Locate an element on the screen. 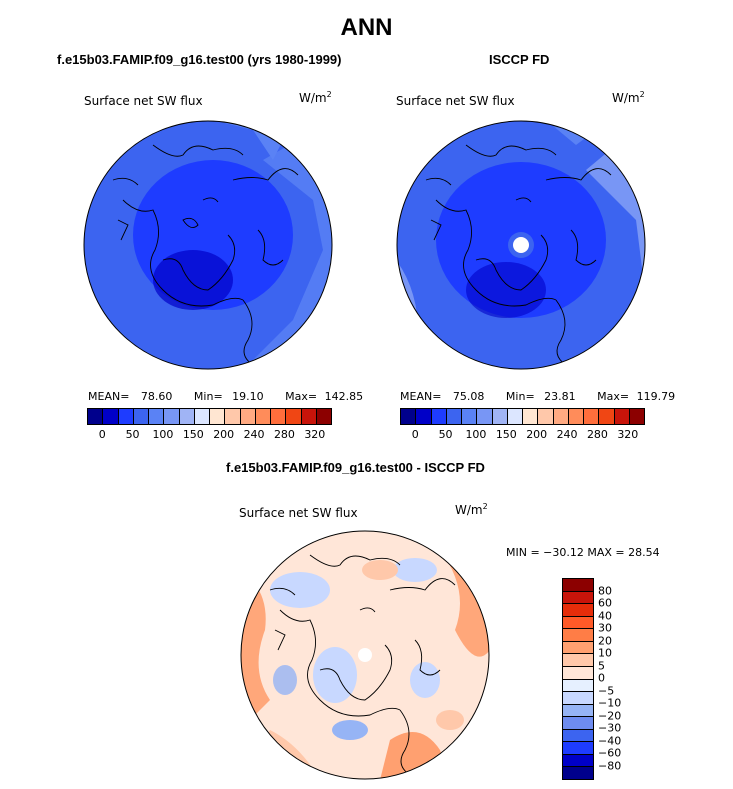 This screenshot has height=789, width=733. panel1-units: W/m2 is located at coordinates (315, 97).